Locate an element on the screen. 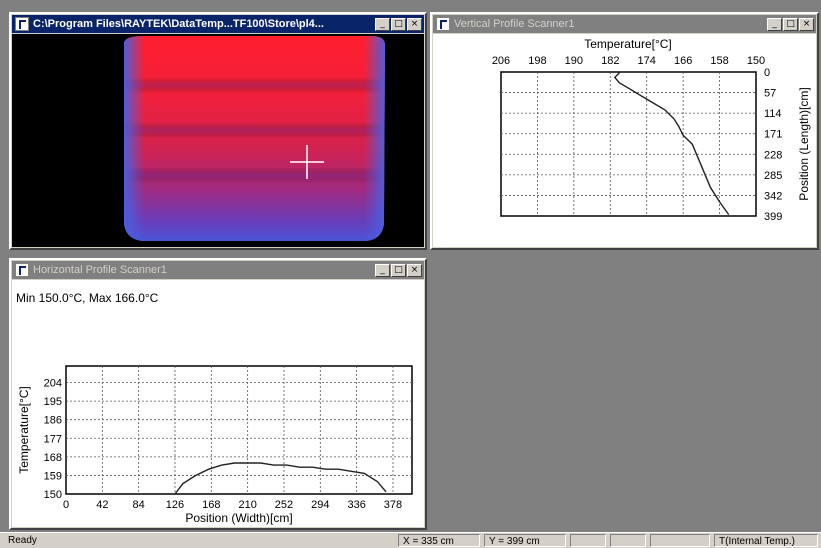 This screenshot has height=548, width=821. x-axis-label: Temperature[°C] is located at coordinates (628, 44).